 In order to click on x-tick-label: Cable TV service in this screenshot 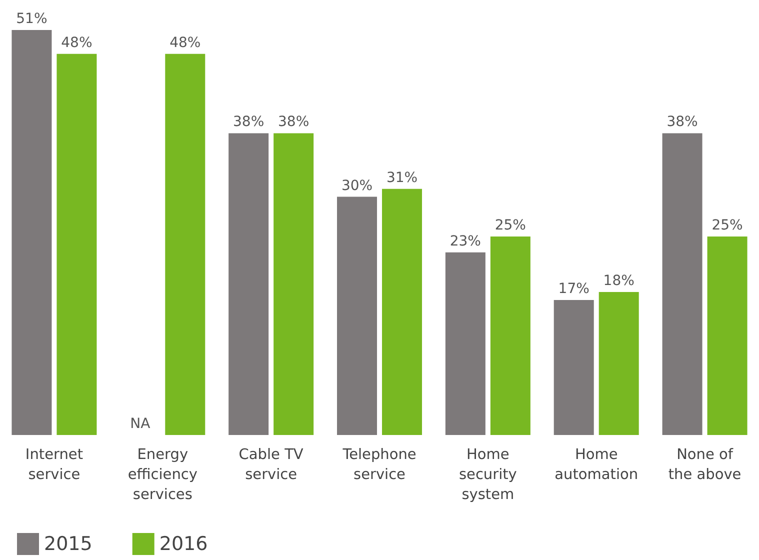, I will do `click(271, 465)`.